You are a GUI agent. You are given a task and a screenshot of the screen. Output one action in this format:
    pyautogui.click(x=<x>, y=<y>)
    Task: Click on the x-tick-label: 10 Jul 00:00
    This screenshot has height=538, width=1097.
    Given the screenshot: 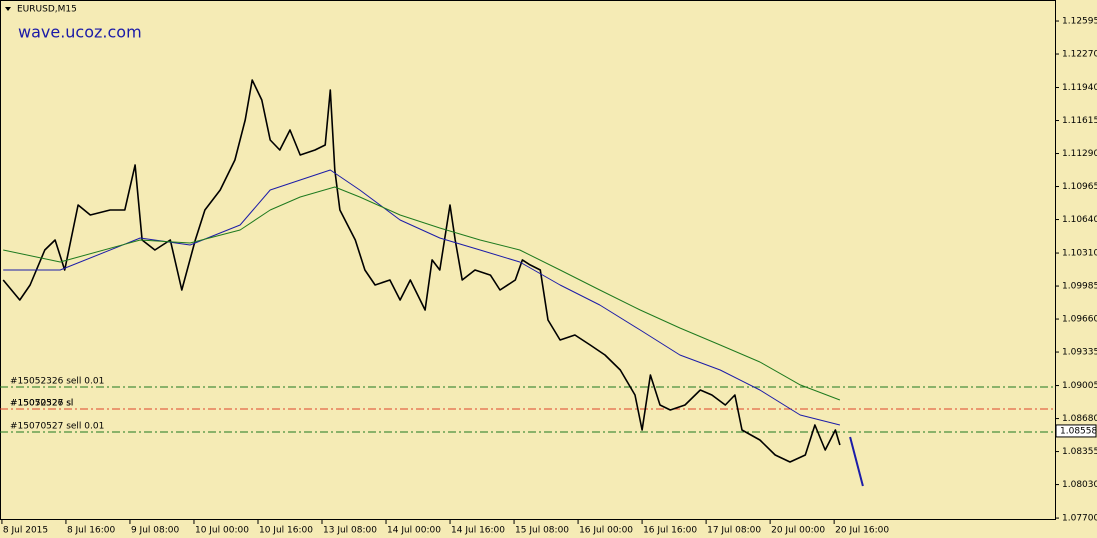 What is the action you would take?
    pyautogui.click(x=222, y=531)
    